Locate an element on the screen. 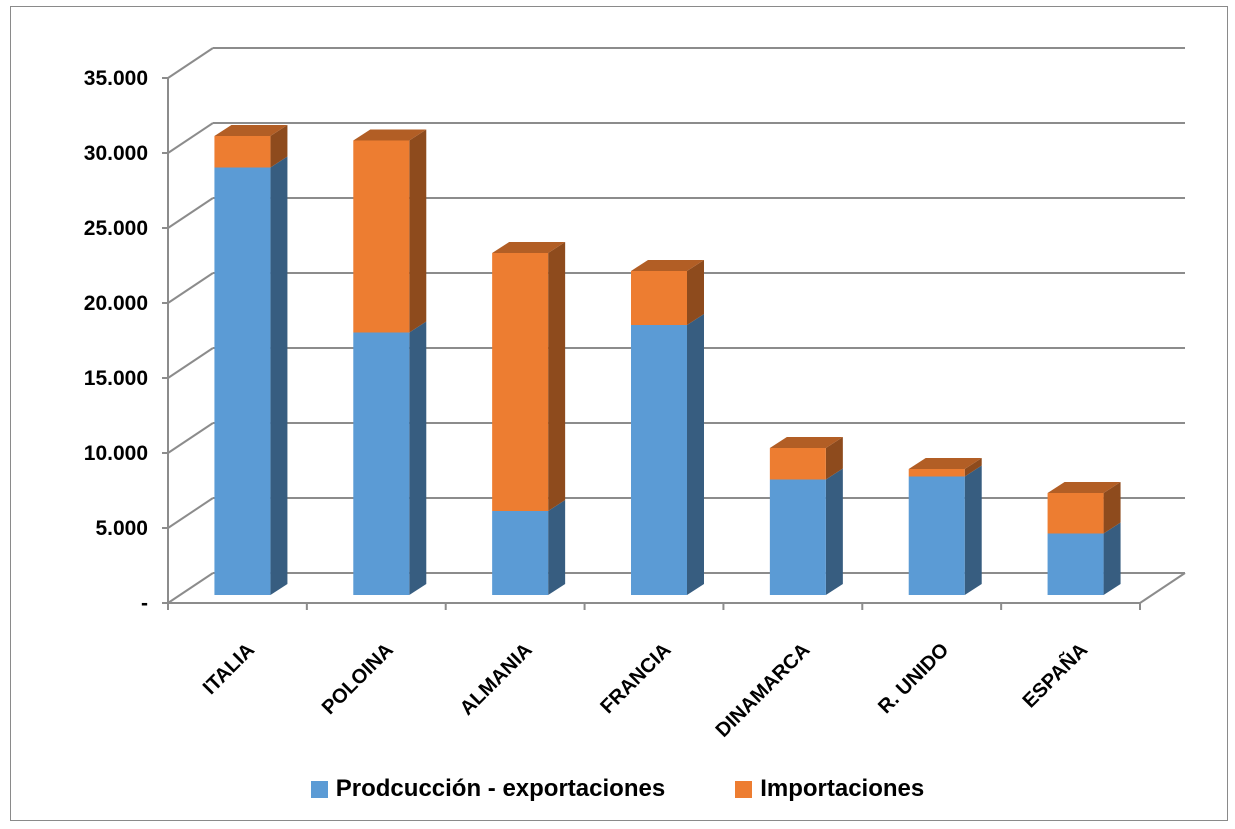 The image size is (1235, 829). y-tick-label: 20.000 is located at coordinates (116, 303).